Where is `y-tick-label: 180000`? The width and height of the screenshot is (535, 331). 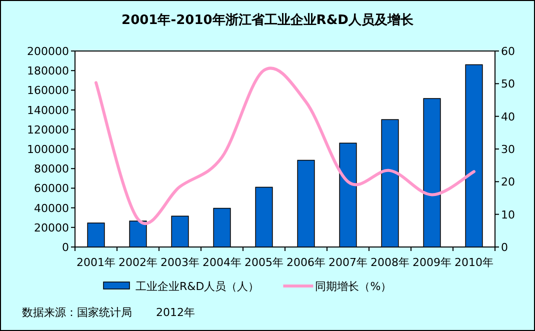 y-tick-label: 180000 is located at coordinates (48, 71).